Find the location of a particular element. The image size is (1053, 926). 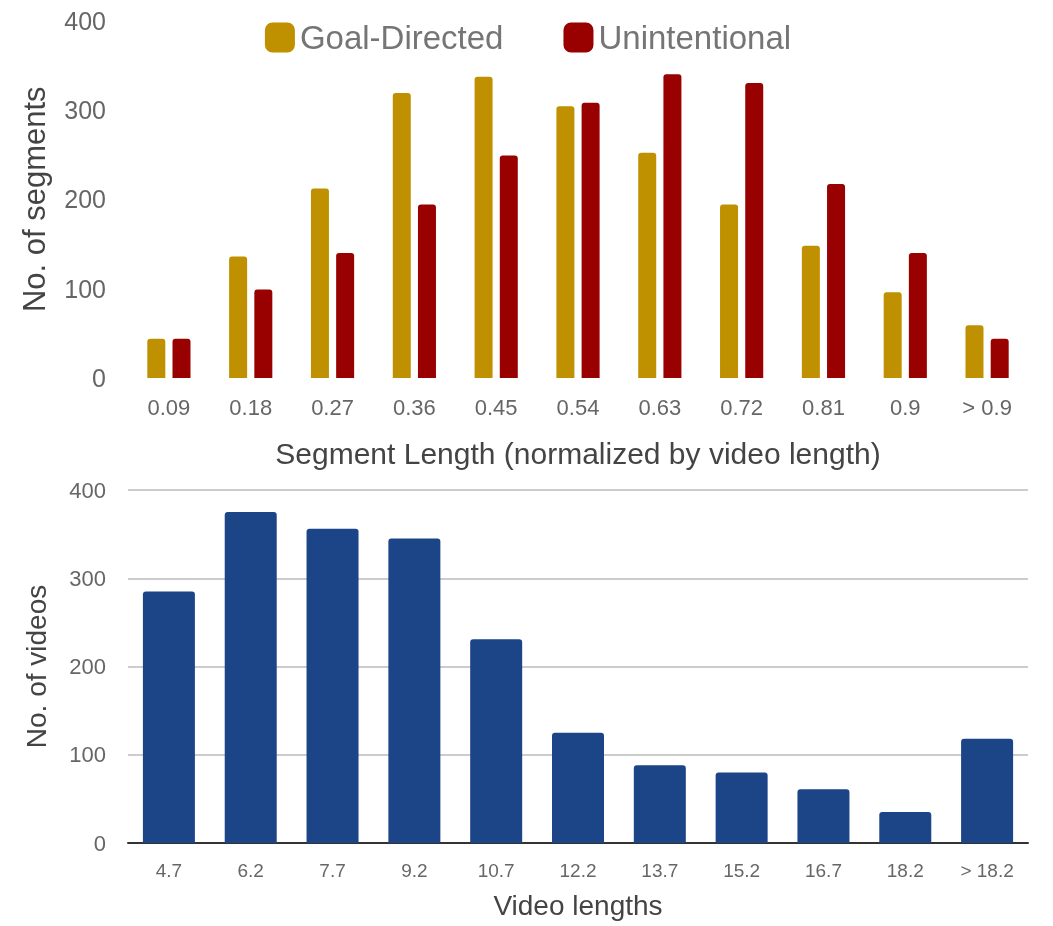

legend-label: Unintentional is located at coordinates (695, 37).